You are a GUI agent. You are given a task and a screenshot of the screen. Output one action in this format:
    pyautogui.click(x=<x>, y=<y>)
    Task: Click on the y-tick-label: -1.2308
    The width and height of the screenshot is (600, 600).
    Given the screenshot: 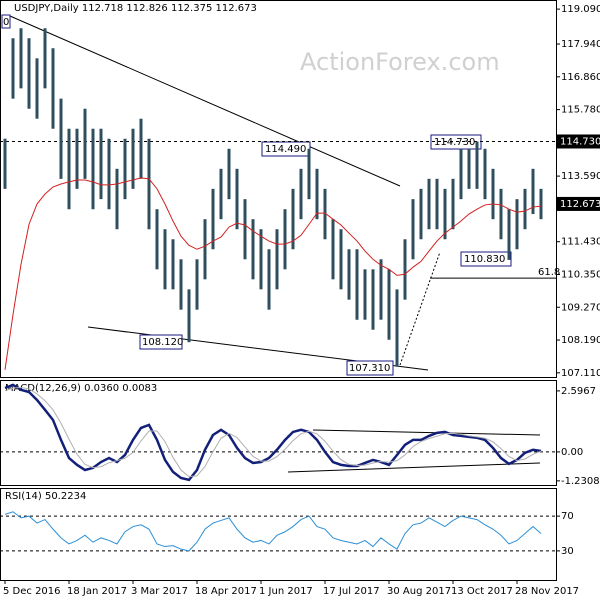 What is the action you would take?
    pyautogui.click(x=580, y=481)
    